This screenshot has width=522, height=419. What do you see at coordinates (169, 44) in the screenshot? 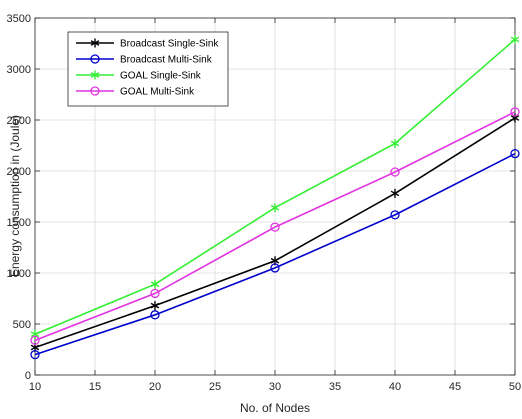
I see `legend-label: Broadcast Single-Sink` at bounding box center [169, 44].